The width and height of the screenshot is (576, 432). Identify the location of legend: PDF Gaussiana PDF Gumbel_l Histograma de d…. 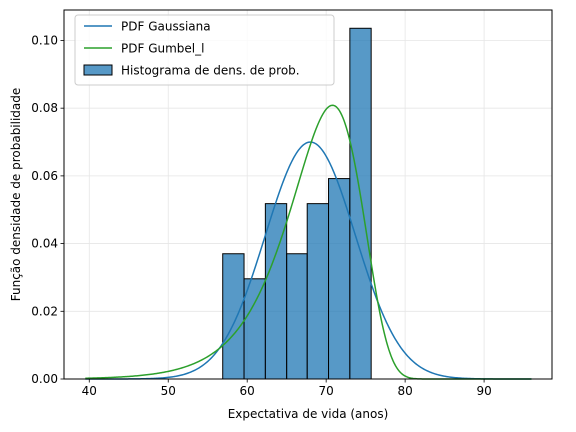
(204, 50).